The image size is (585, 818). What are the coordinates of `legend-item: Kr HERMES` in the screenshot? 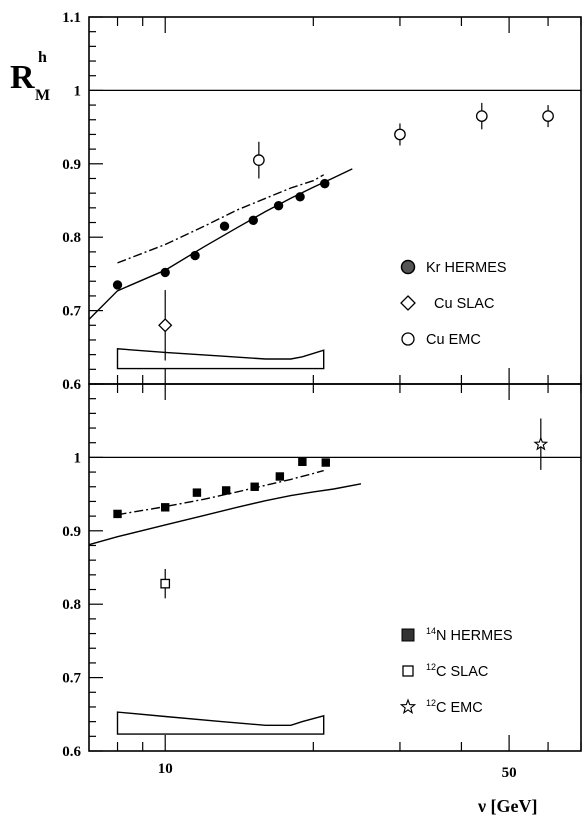 It's located at (453, 267).